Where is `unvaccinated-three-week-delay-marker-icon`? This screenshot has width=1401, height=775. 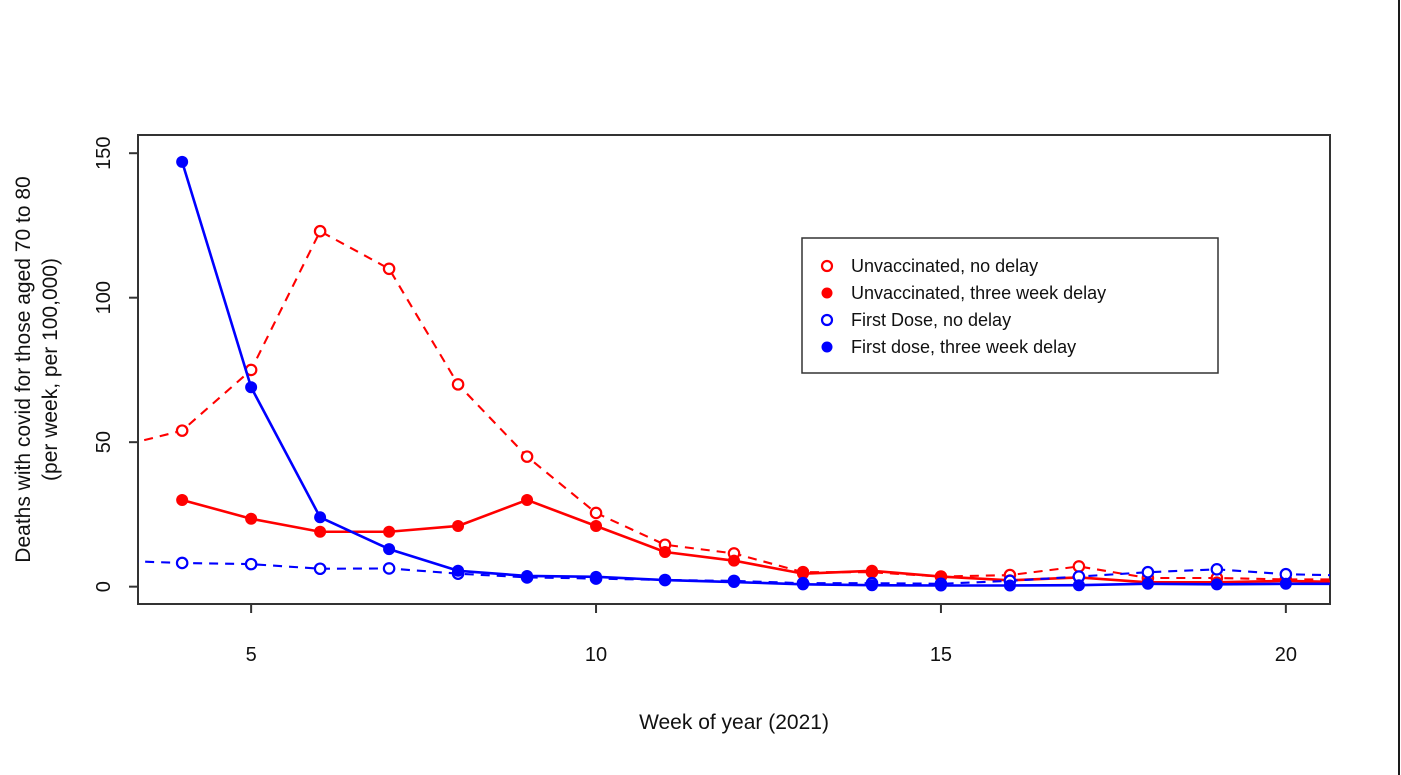
unvaccinated-three-week-delay-marker-icon is located at coordinates (827, 293).